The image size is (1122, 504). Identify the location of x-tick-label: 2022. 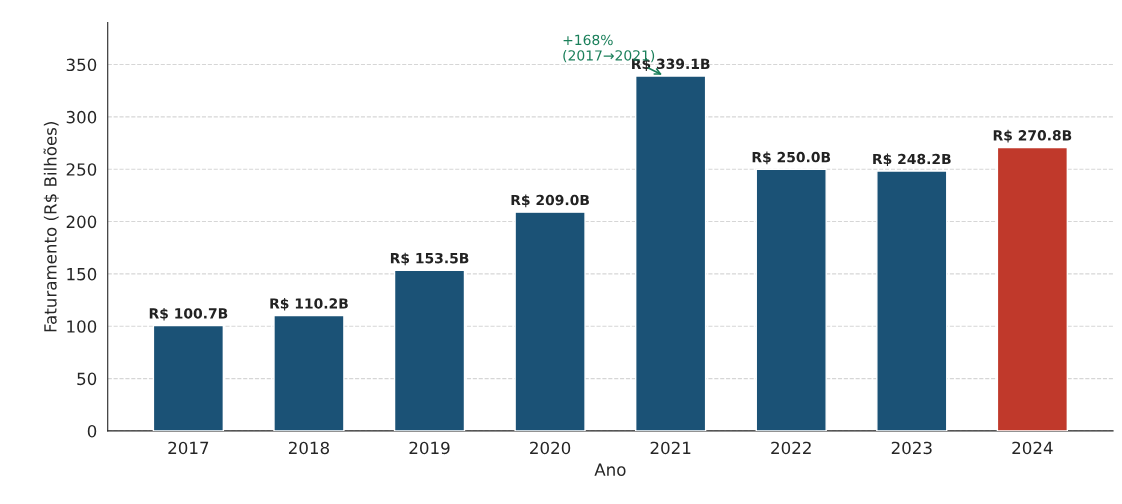
(791, 448).